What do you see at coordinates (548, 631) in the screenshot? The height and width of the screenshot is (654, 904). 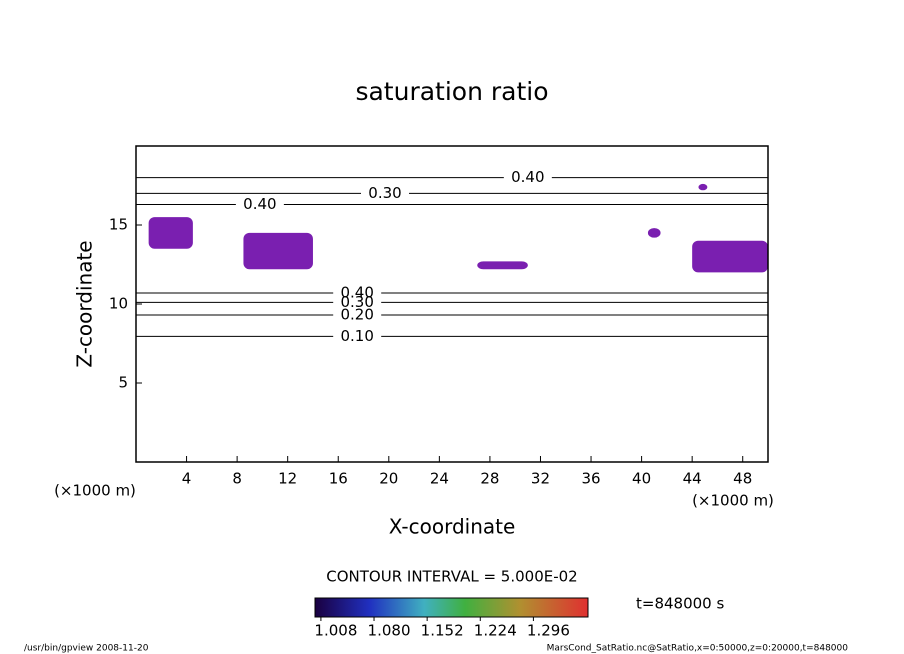 I see `colorbar-tick-label: 1.296` at bounding box center [548, 631].